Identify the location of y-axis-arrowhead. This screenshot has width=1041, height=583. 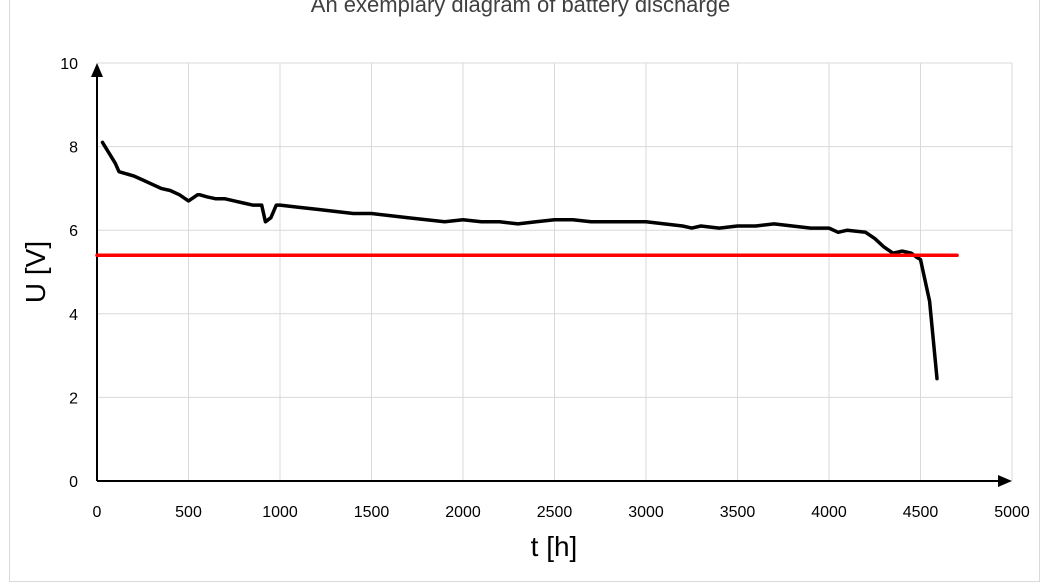
(97, 70).